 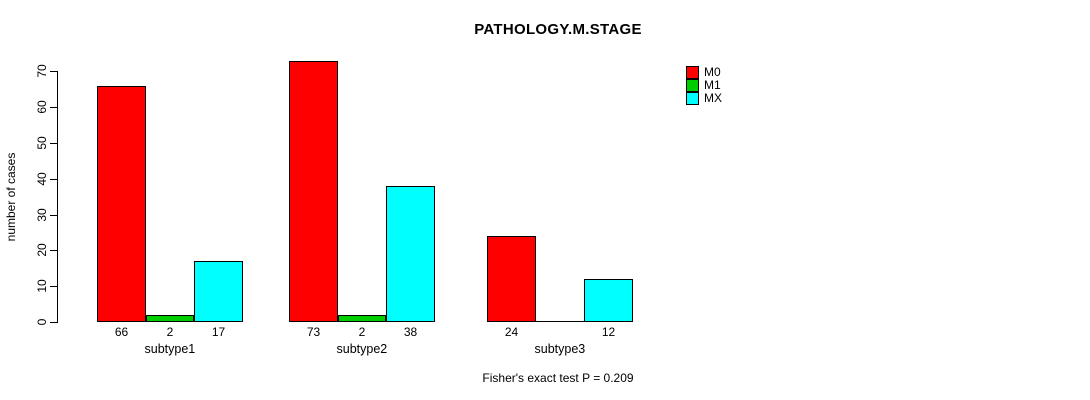 What do you see at coordinates (170, 318) in the screenshot?
I see `bar-subtype1-M1` at bounding box center [170, 318].